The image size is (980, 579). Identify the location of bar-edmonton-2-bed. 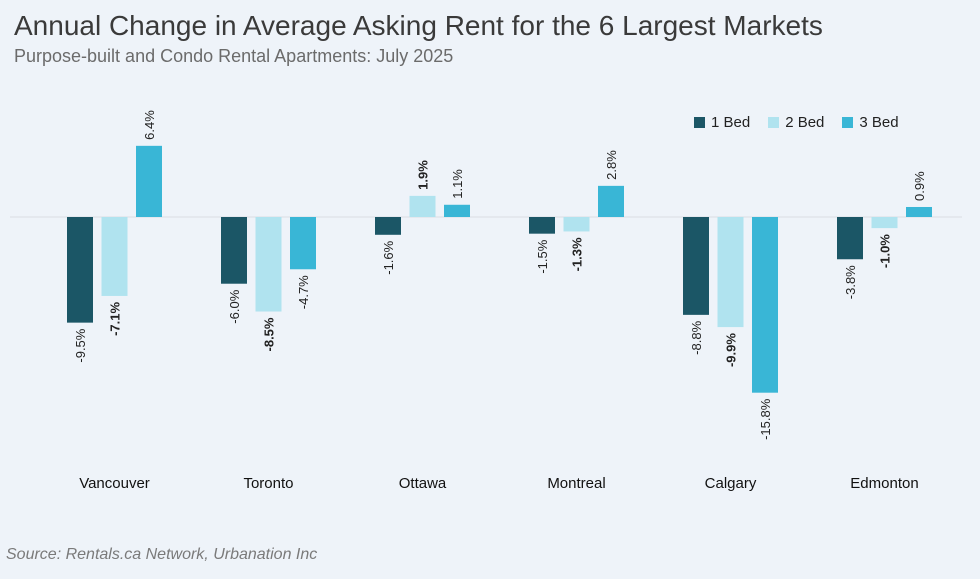
(884, 223).